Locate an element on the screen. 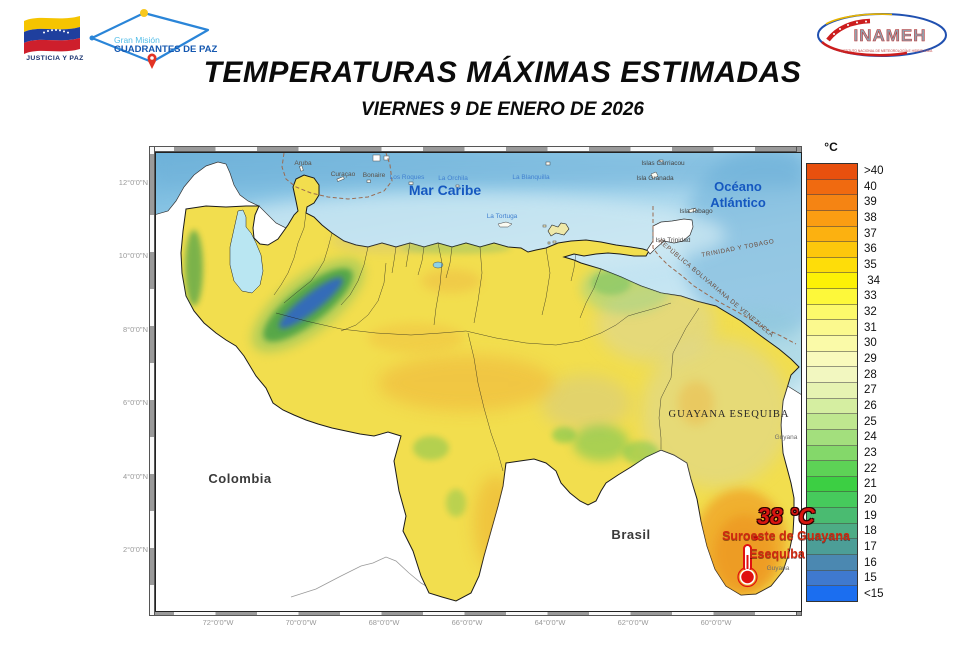  islands is located at coordinates (498, 204).